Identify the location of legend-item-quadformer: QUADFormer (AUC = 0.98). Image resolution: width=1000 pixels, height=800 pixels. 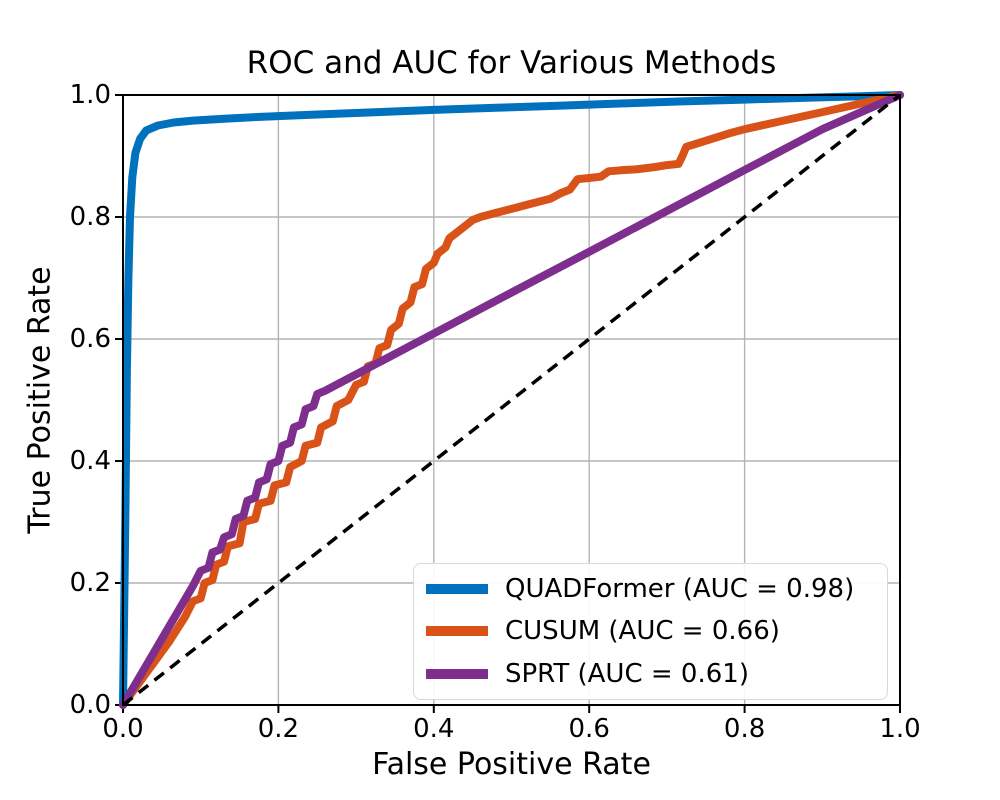
(656, 589).